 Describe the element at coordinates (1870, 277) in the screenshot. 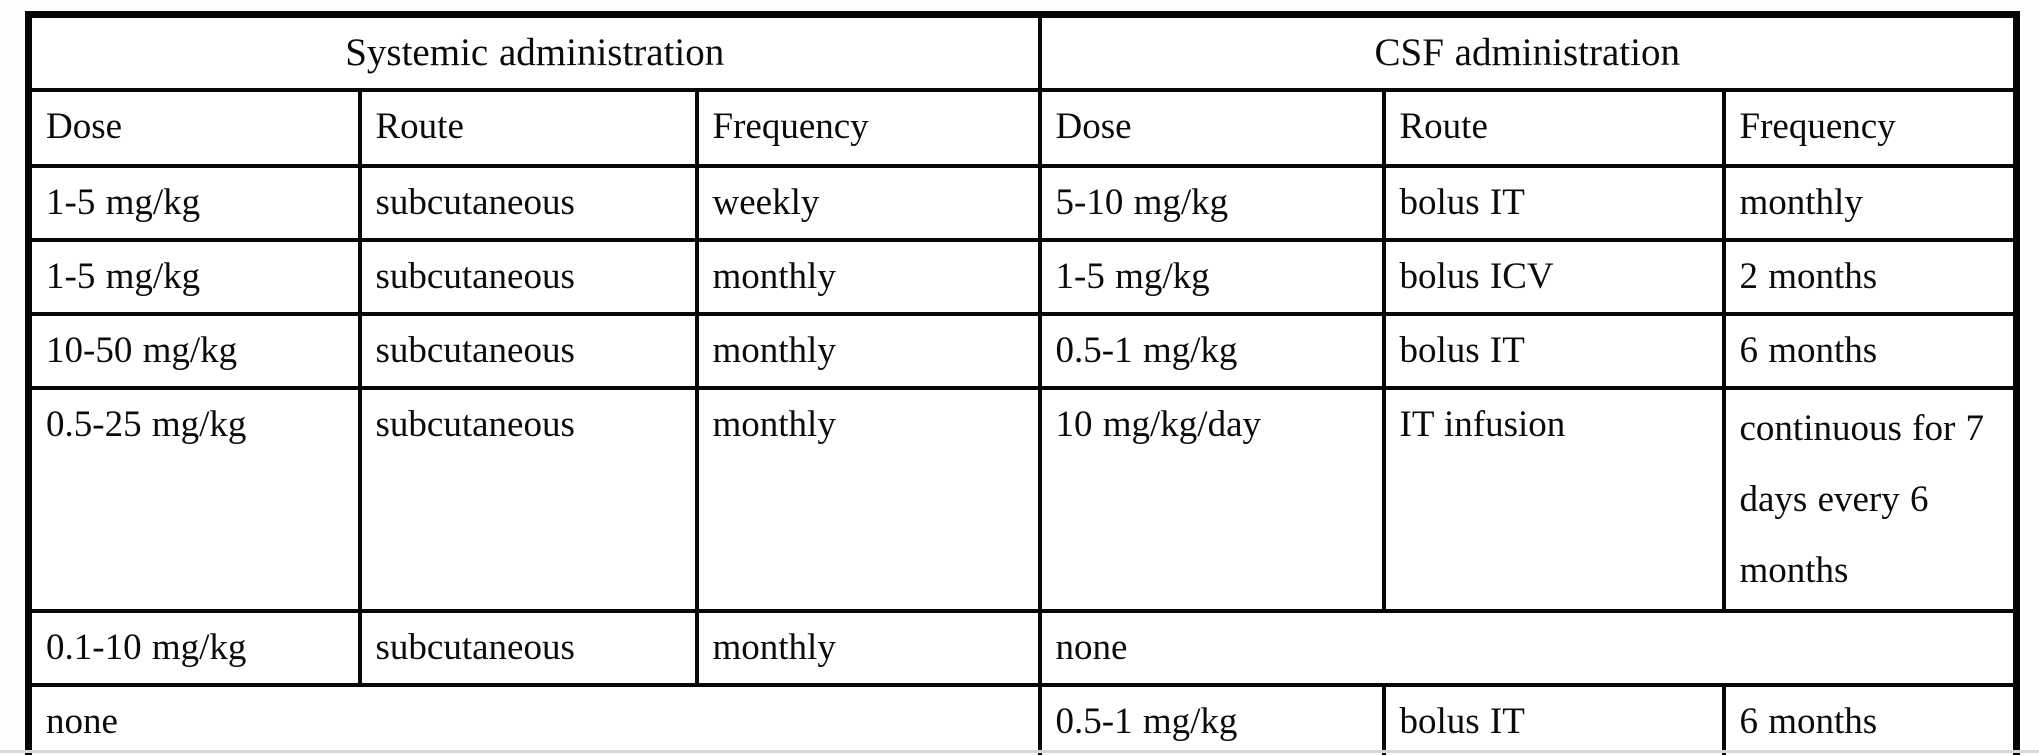

I see `cell-csf-frequency: 2 months` at that location.